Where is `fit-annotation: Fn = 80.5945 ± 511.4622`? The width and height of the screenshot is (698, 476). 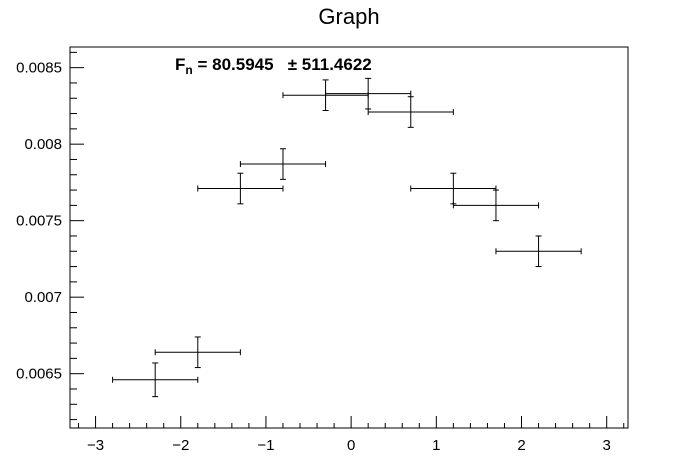
fit-annotation: Fn = 80.5945 ± 511.4622 is located at coordinates (273, 66).